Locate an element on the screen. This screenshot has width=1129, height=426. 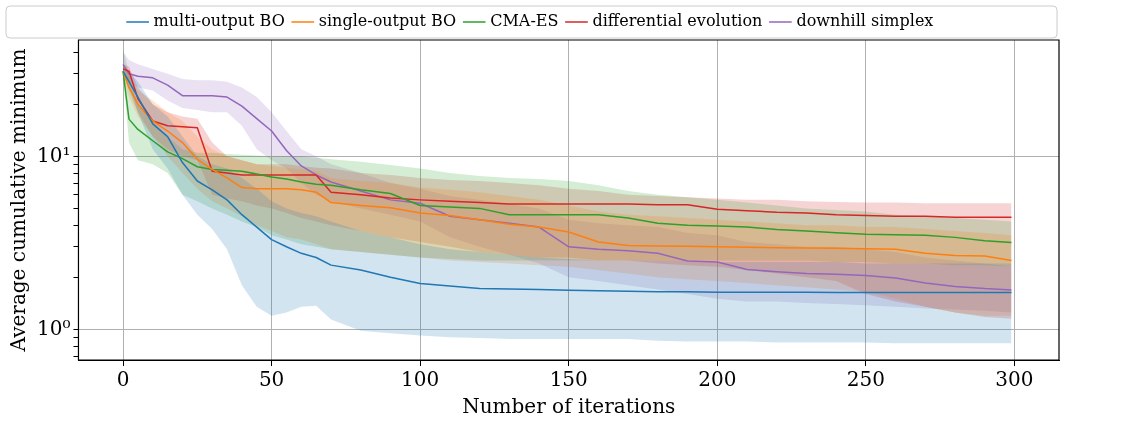
y-axis-title: Average cumulative minimum is located at coordinates (18, 200).